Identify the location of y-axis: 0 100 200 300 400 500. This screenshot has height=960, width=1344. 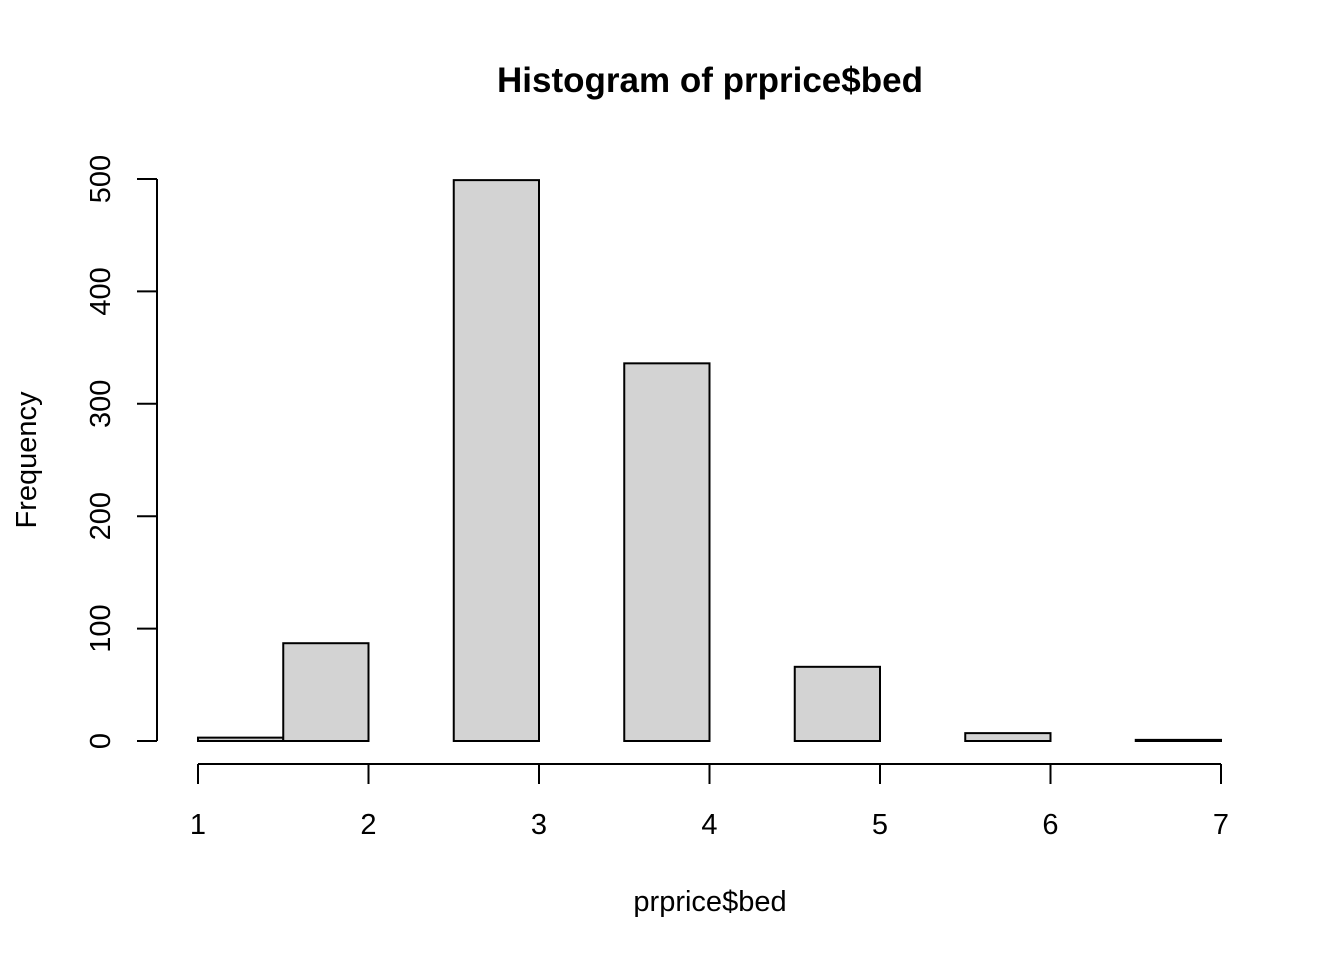
(121, 452).